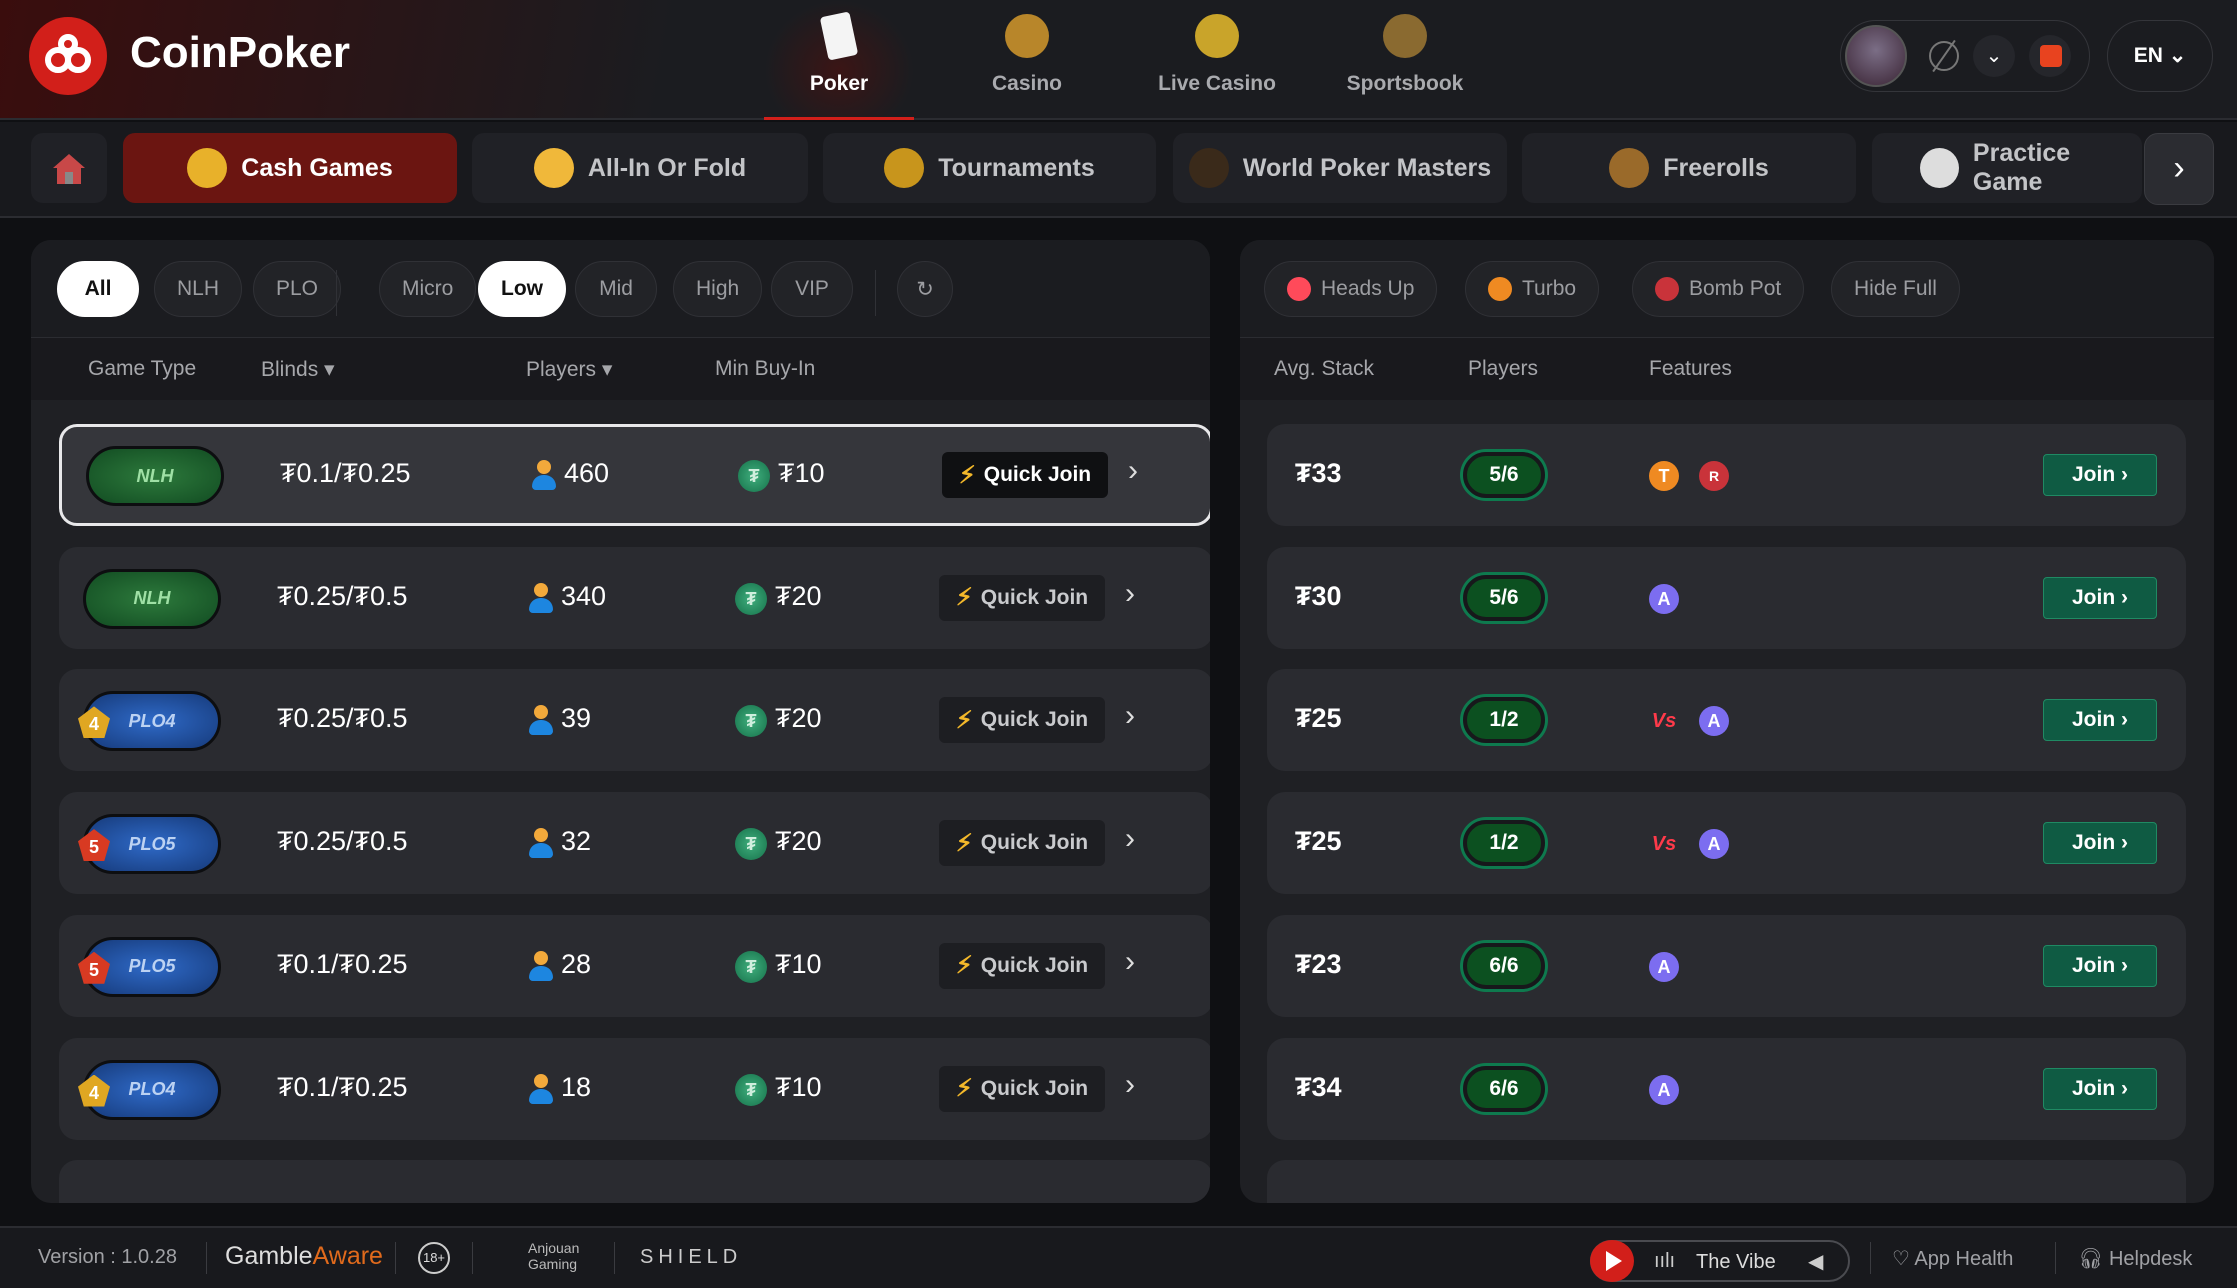  What do you see at coordinates (691, 1257) in the screenshot?
I see `shield-logo: SHIELD` at bounding box center [691, 1257].